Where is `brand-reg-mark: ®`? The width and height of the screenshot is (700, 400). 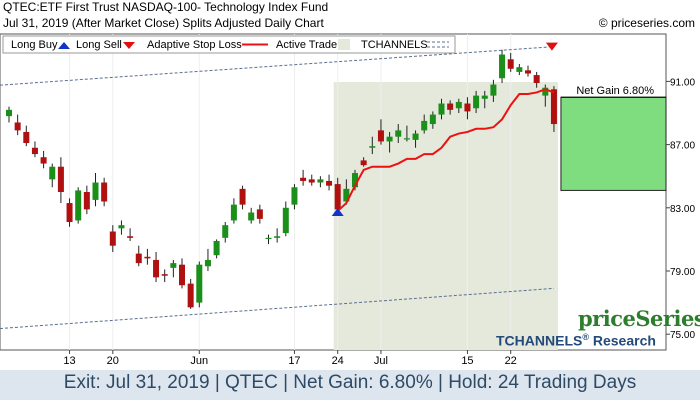
brand-reg-mark: ® is located at coordinates (585, 337).